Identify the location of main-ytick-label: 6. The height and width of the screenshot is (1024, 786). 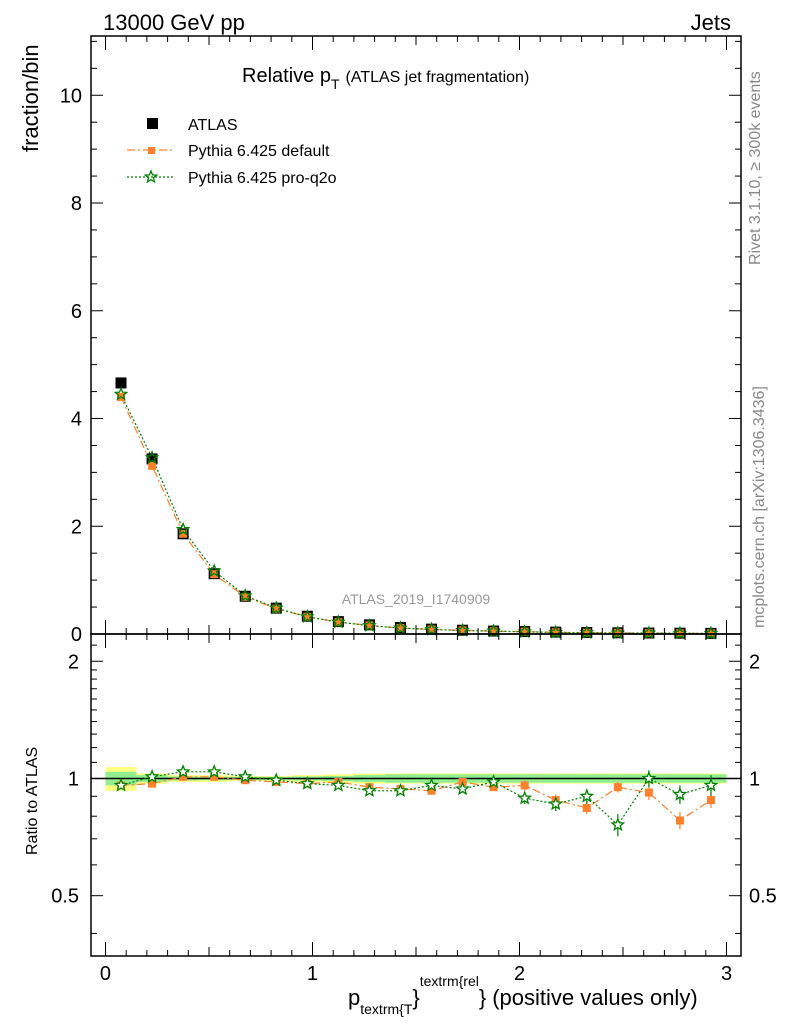
(76, 312).